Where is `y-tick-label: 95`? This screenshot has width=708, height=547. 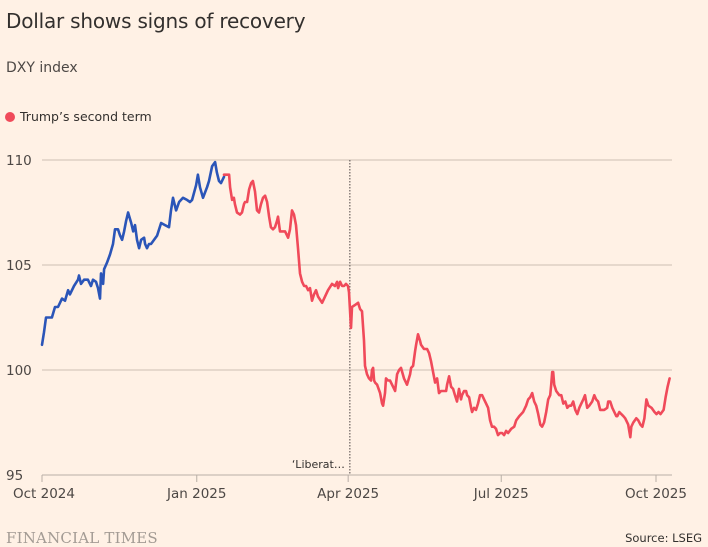 y-tick-label: 95 is located at coordinates (14, 476).